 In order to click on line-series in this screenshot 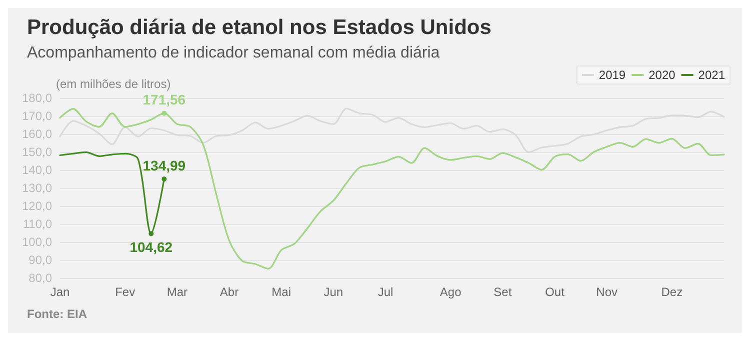, I will do `click(392, 130)`.